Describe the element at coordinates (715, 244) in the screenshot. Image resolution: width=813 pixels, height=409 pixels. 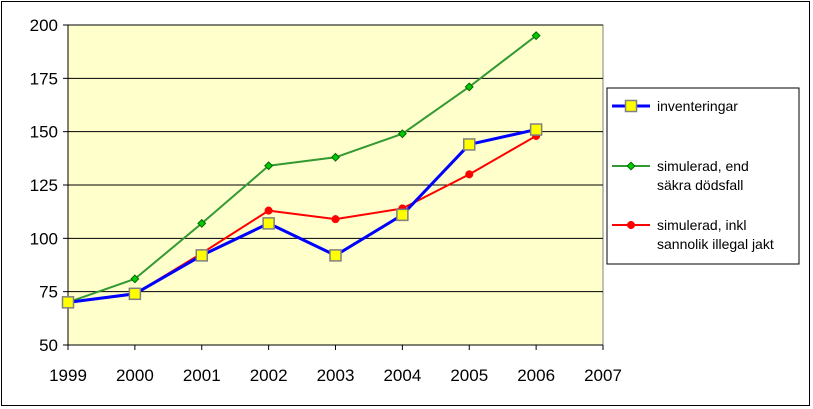
I see `legend-label: sannolik illegal jakt` at that location.